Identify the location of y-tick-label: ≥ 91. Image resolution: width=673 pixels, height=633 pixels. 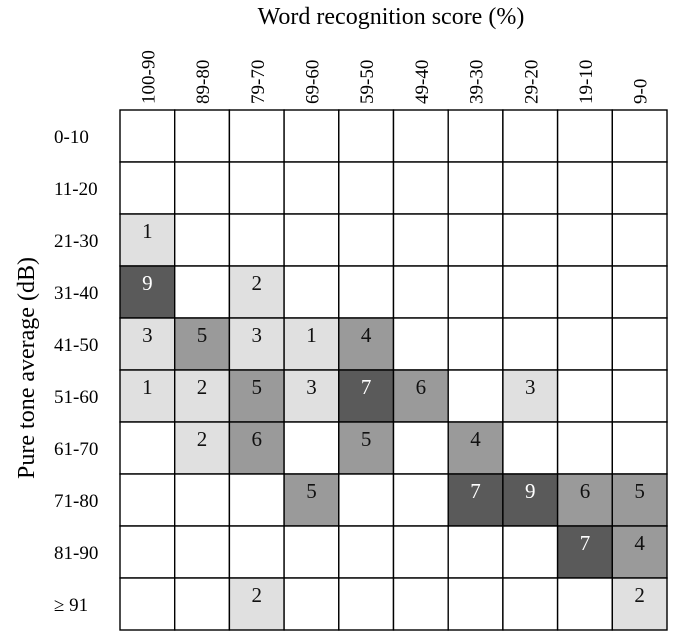
(71, 605).